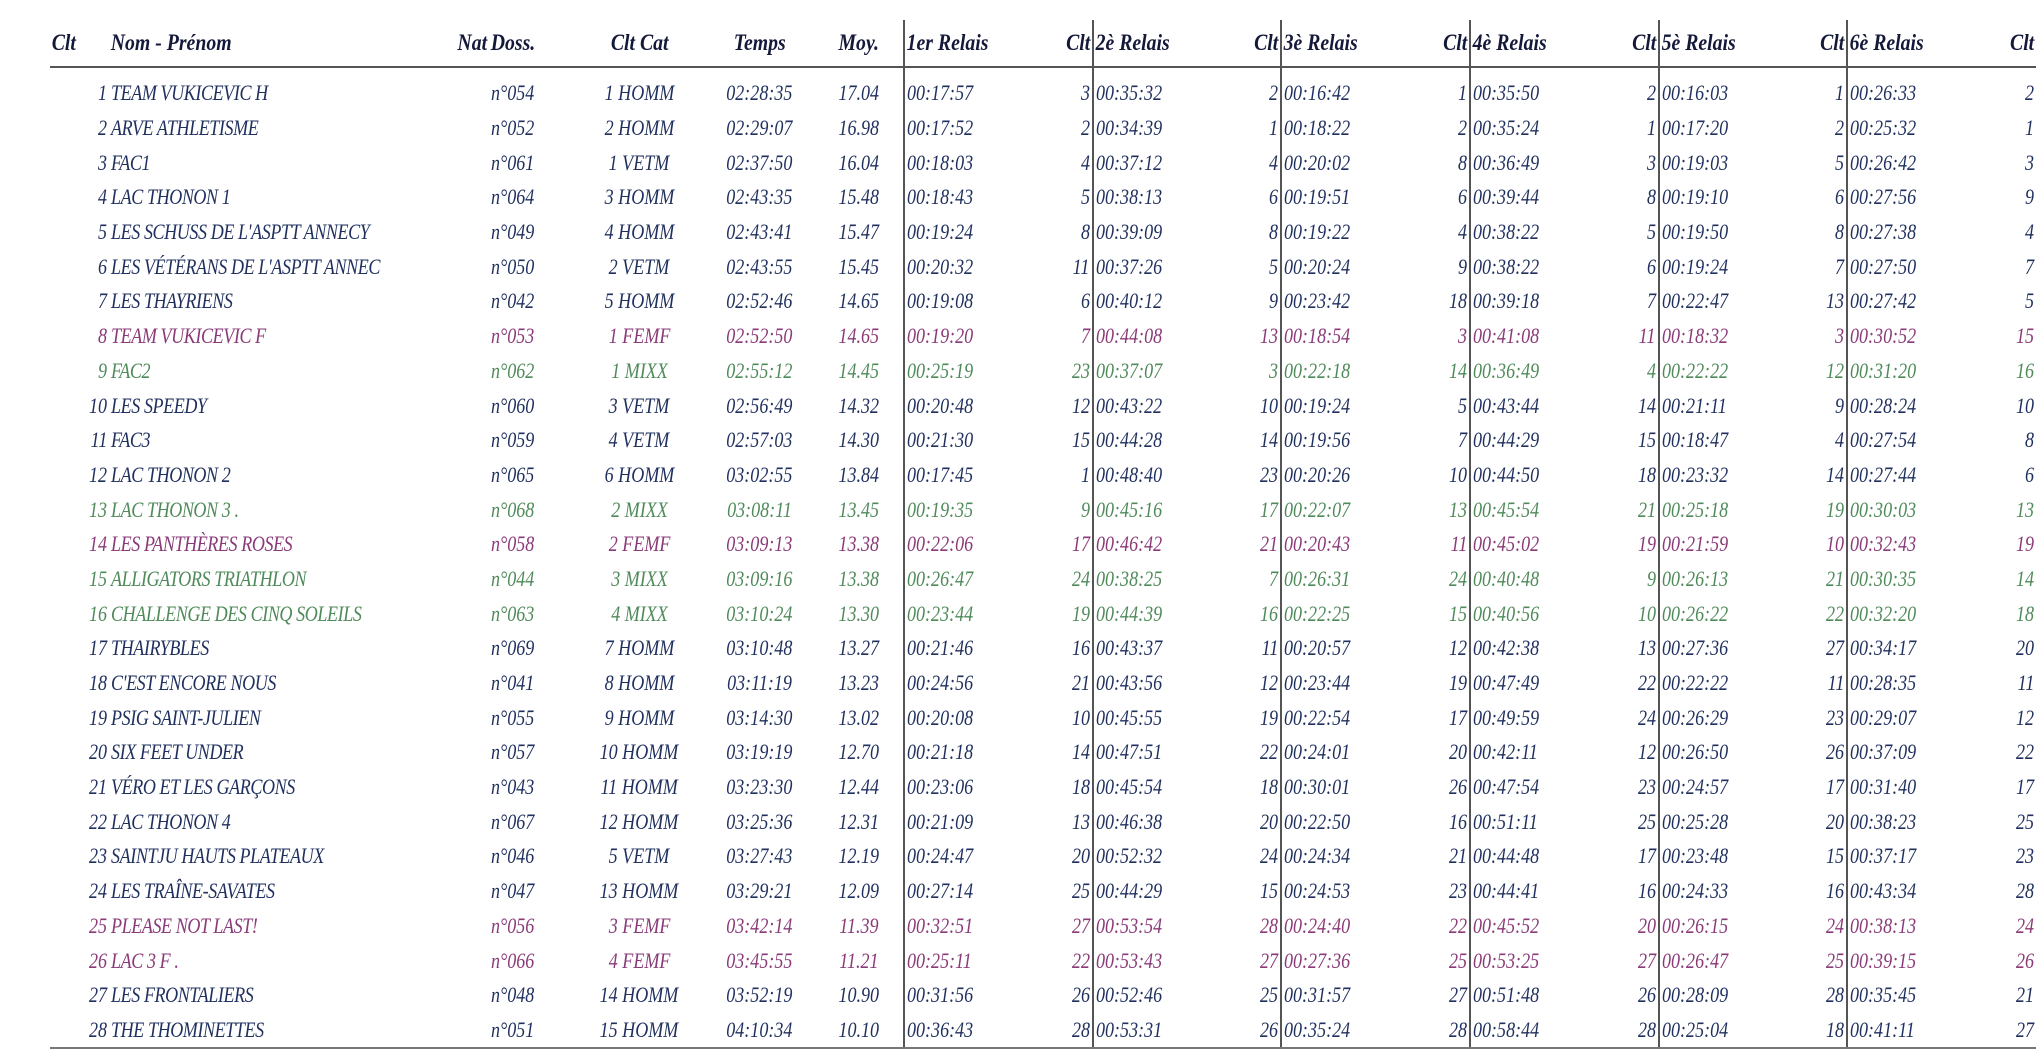 This screenshot has height=1064, width=2036. Describe the element at coordinates (2016, 232) in the screenshot. I see `relay-6-rank-cell: 4` at that location.